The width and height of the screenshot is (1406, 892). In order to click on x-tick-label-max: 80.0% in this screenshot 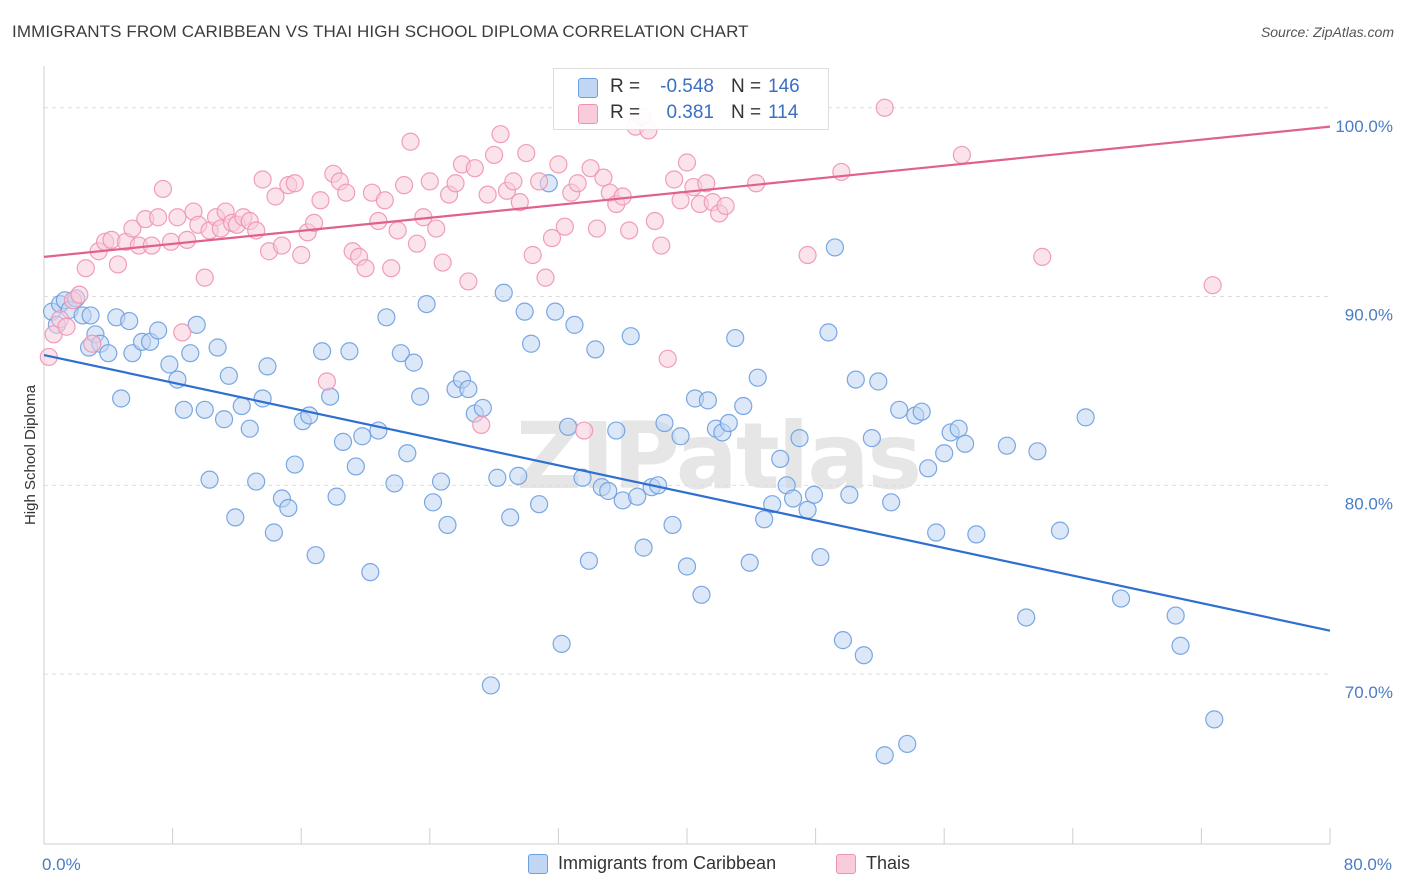, I will do `click(1368, 864)`.